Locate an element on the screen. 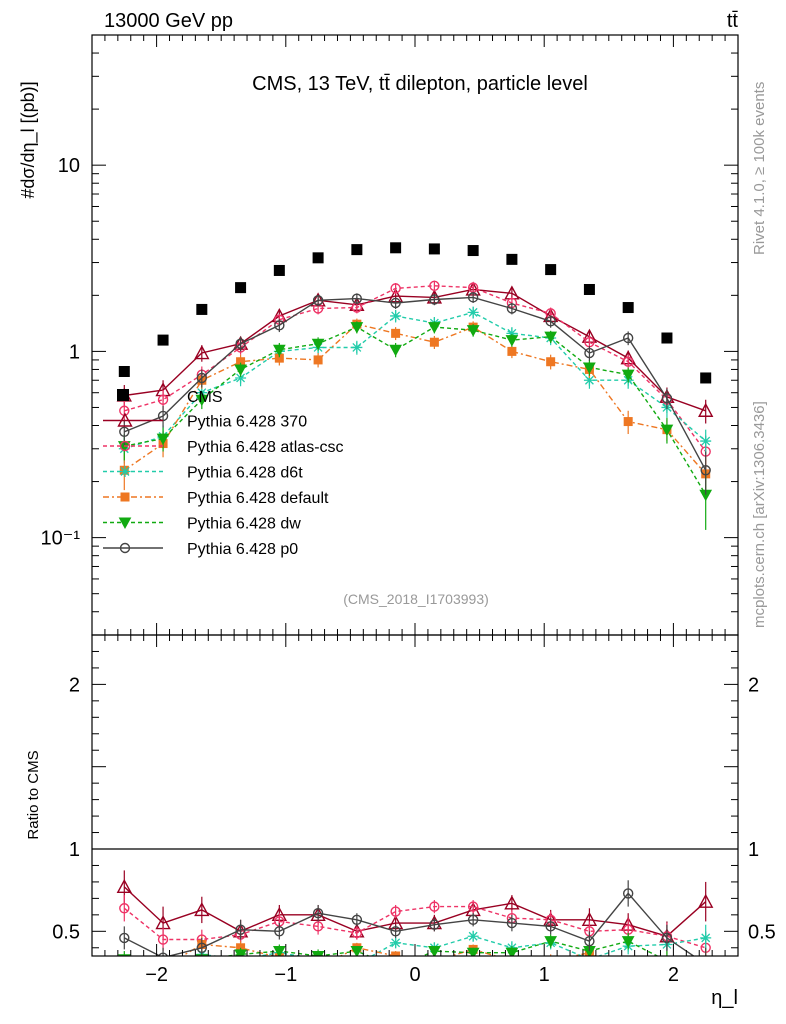  series-line-pythia-6-428-d6t is located at coordinates (415, 380).